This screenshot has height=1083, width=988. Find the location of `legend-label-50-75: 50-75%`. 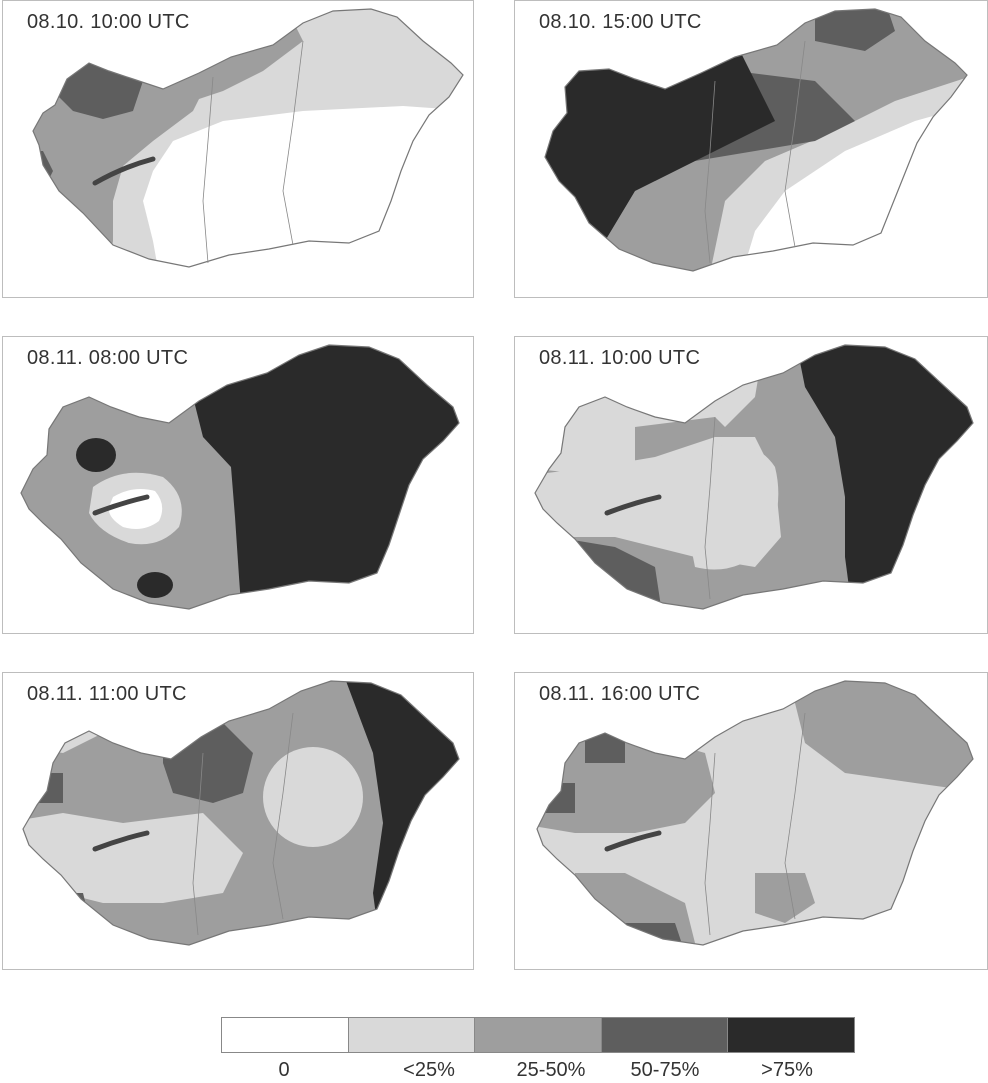

legend-label-50-75: 50-75% is located at coordinates (665, 1070).